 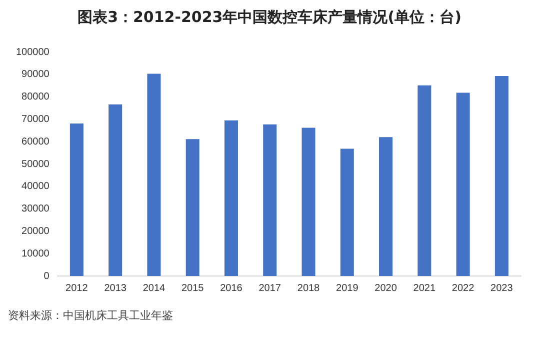 I want to click on chart-title: 图表3：2012-2023年中国数控车床产量情况(单位：台), so click(x=269, y=18).